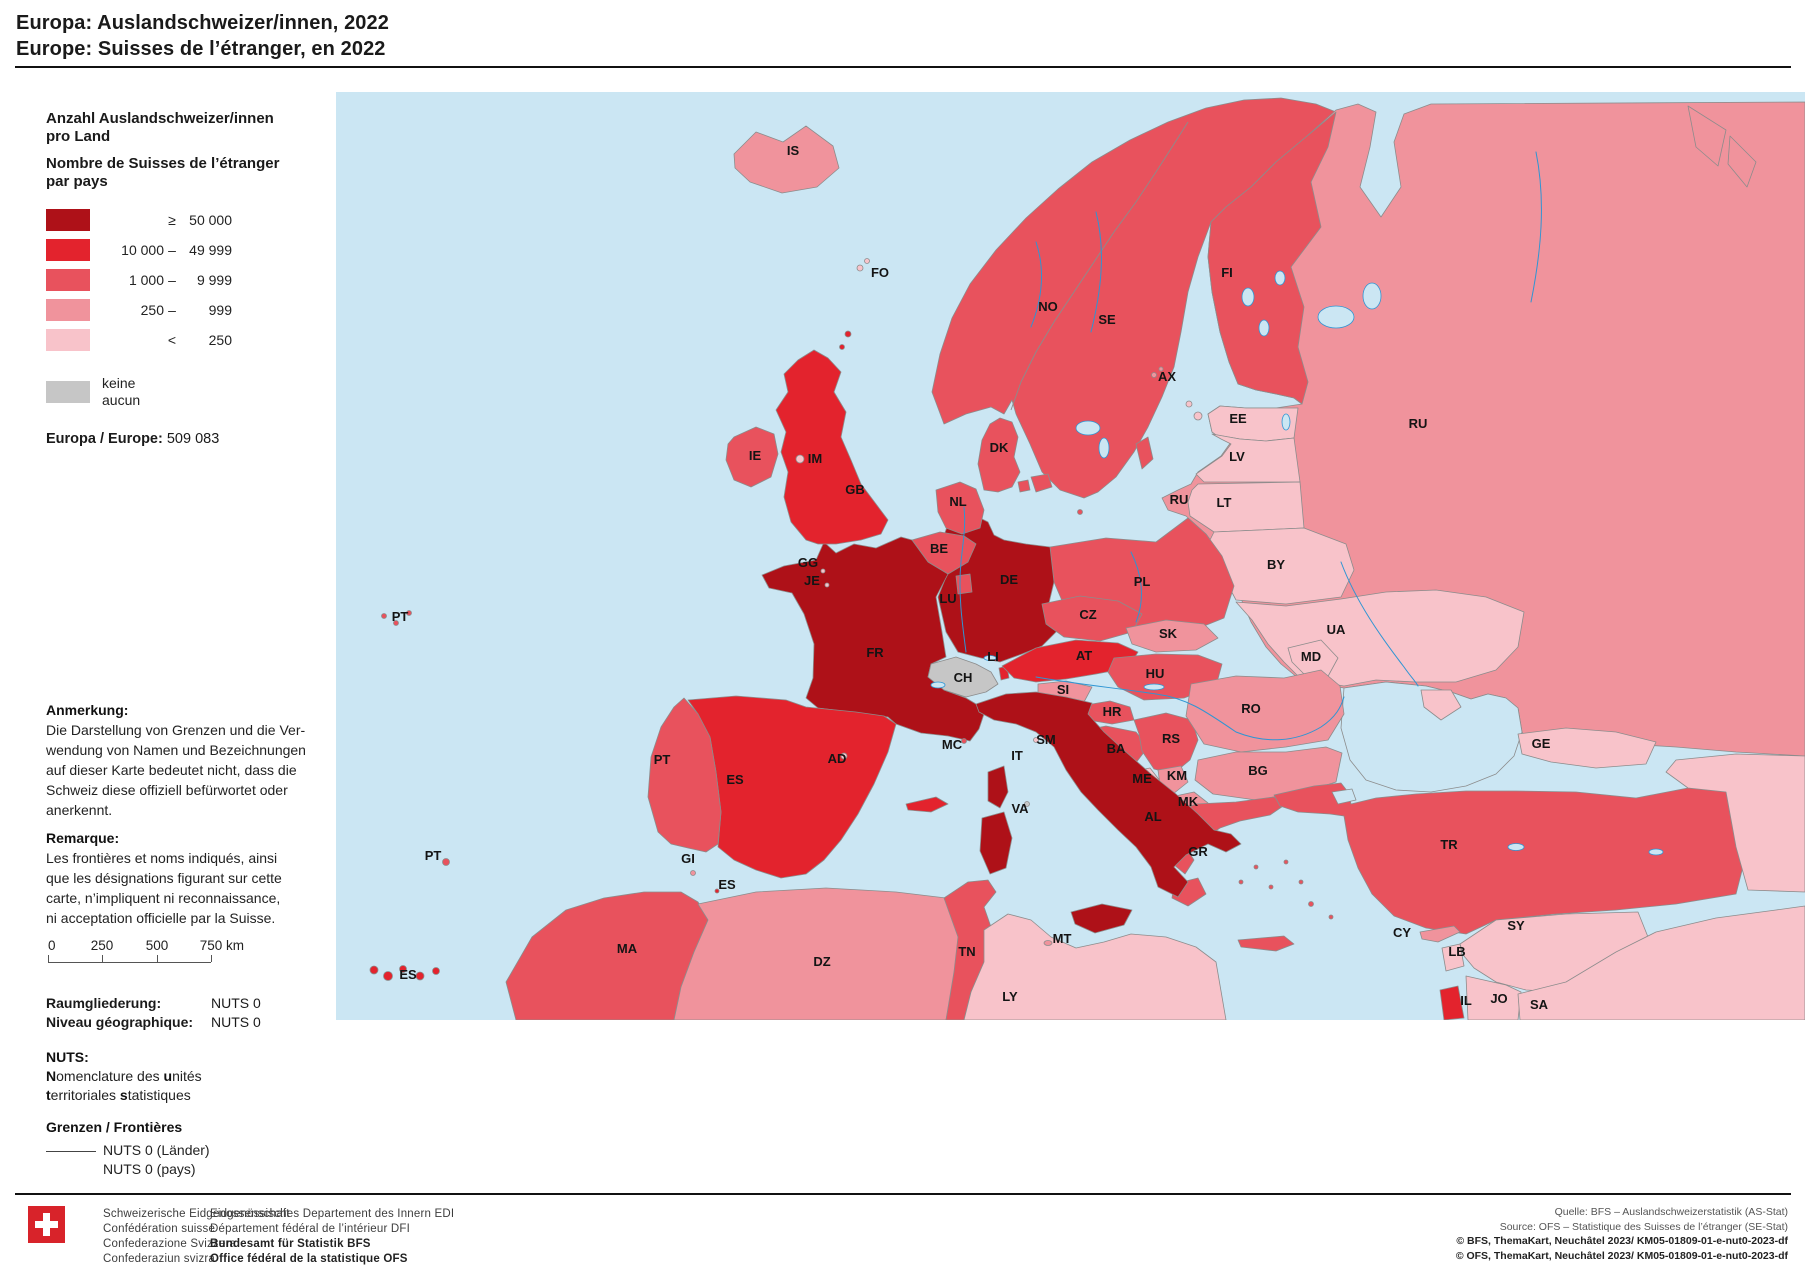 Image resolution: width=1805 pixels, height=1276 pixels. What do you see at coordinates (903, 67) in the screenshot?
I see `title-divider` at bounding box center [903, 67].